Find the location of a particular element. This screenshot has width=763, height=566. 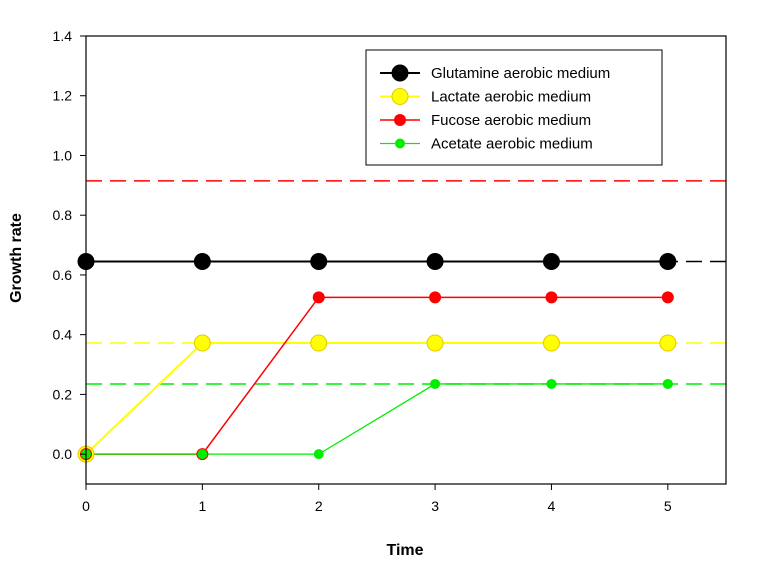

legend-marker-fucose-aerobic-medium is located at coordinates (400, 120).